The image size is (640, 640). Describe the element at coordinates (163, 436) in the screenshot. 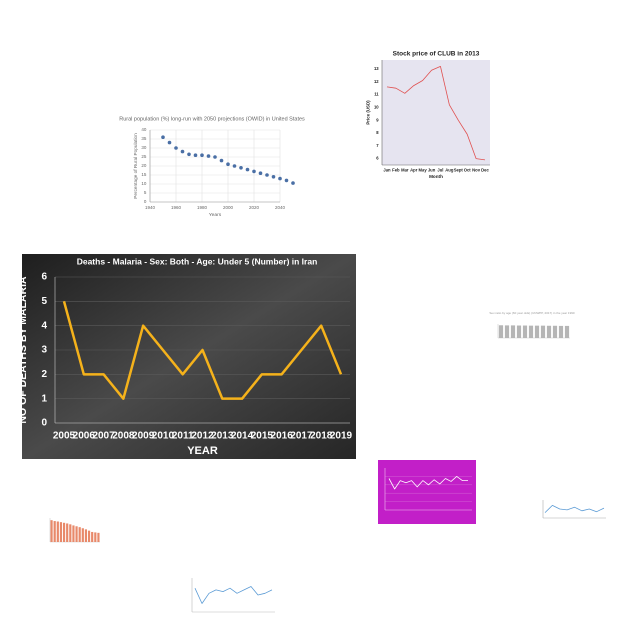

I see `x-tick-label: 2010` at that location.